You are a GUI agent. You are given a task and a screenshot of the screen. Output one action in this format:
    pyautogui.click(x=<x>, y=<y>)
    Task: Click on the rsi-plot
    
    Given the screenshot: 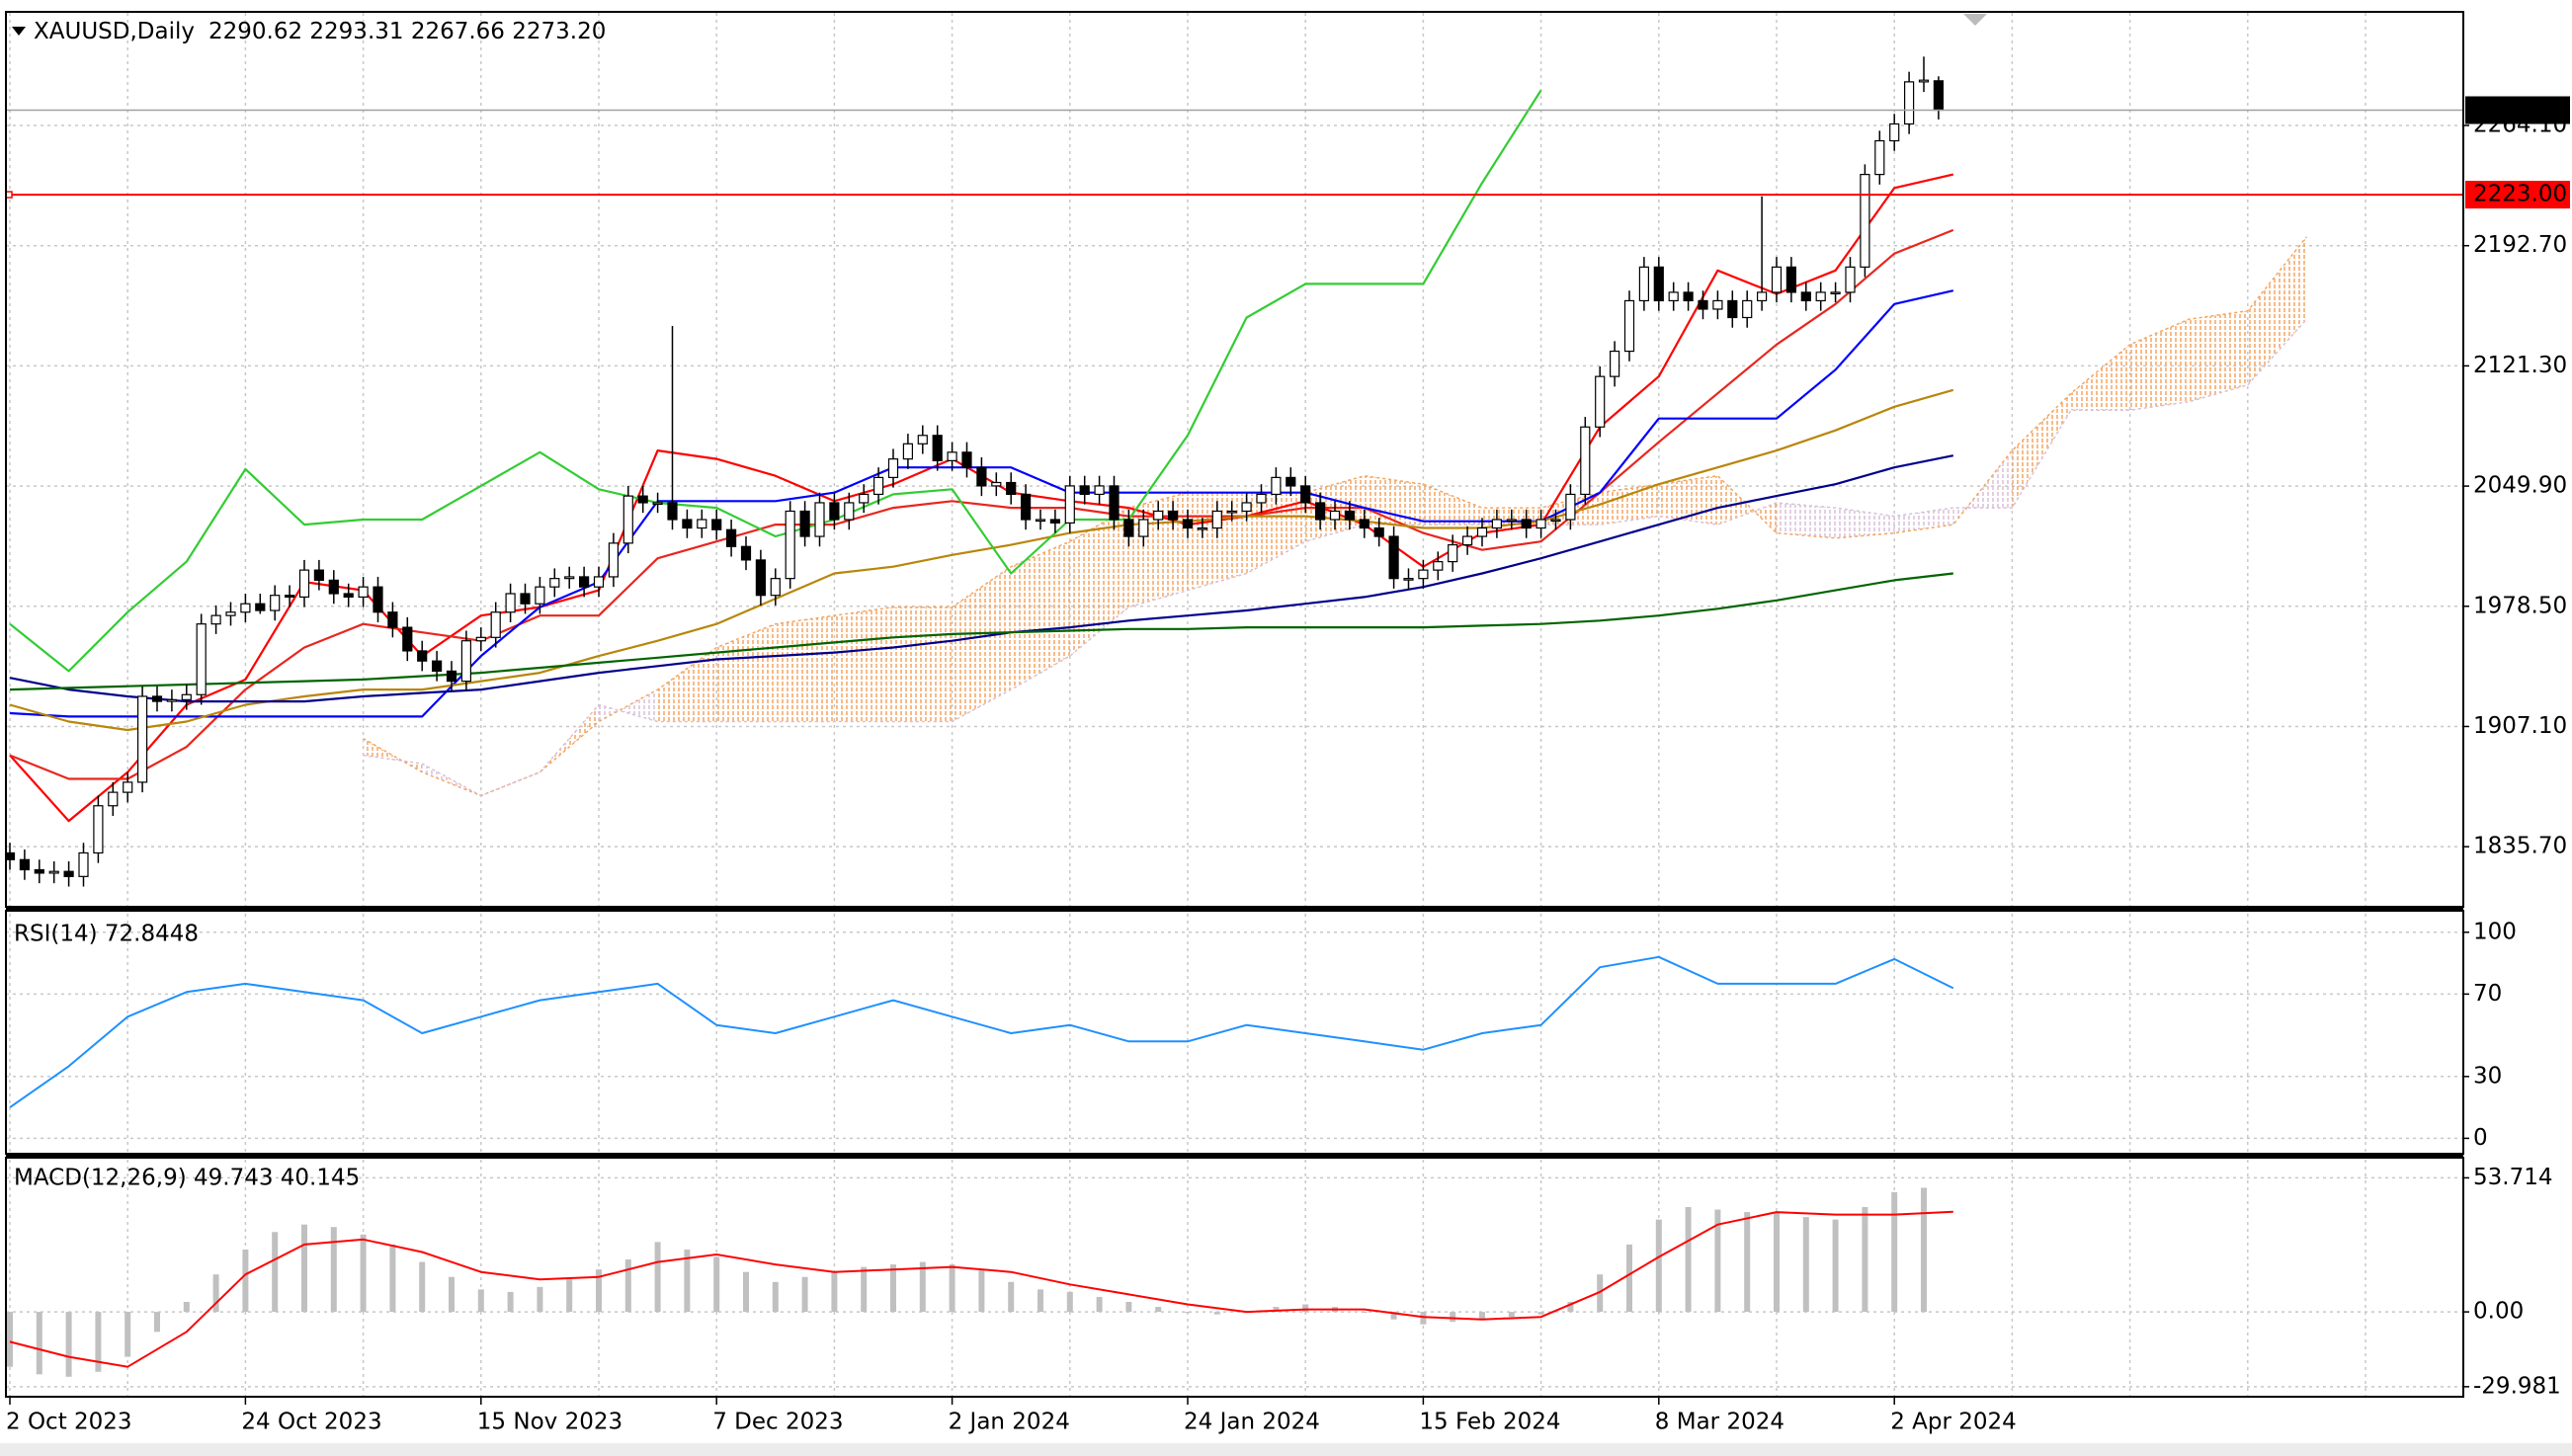 What is the action you would take?
    pyautogui.click(x=981, y=1031)
    